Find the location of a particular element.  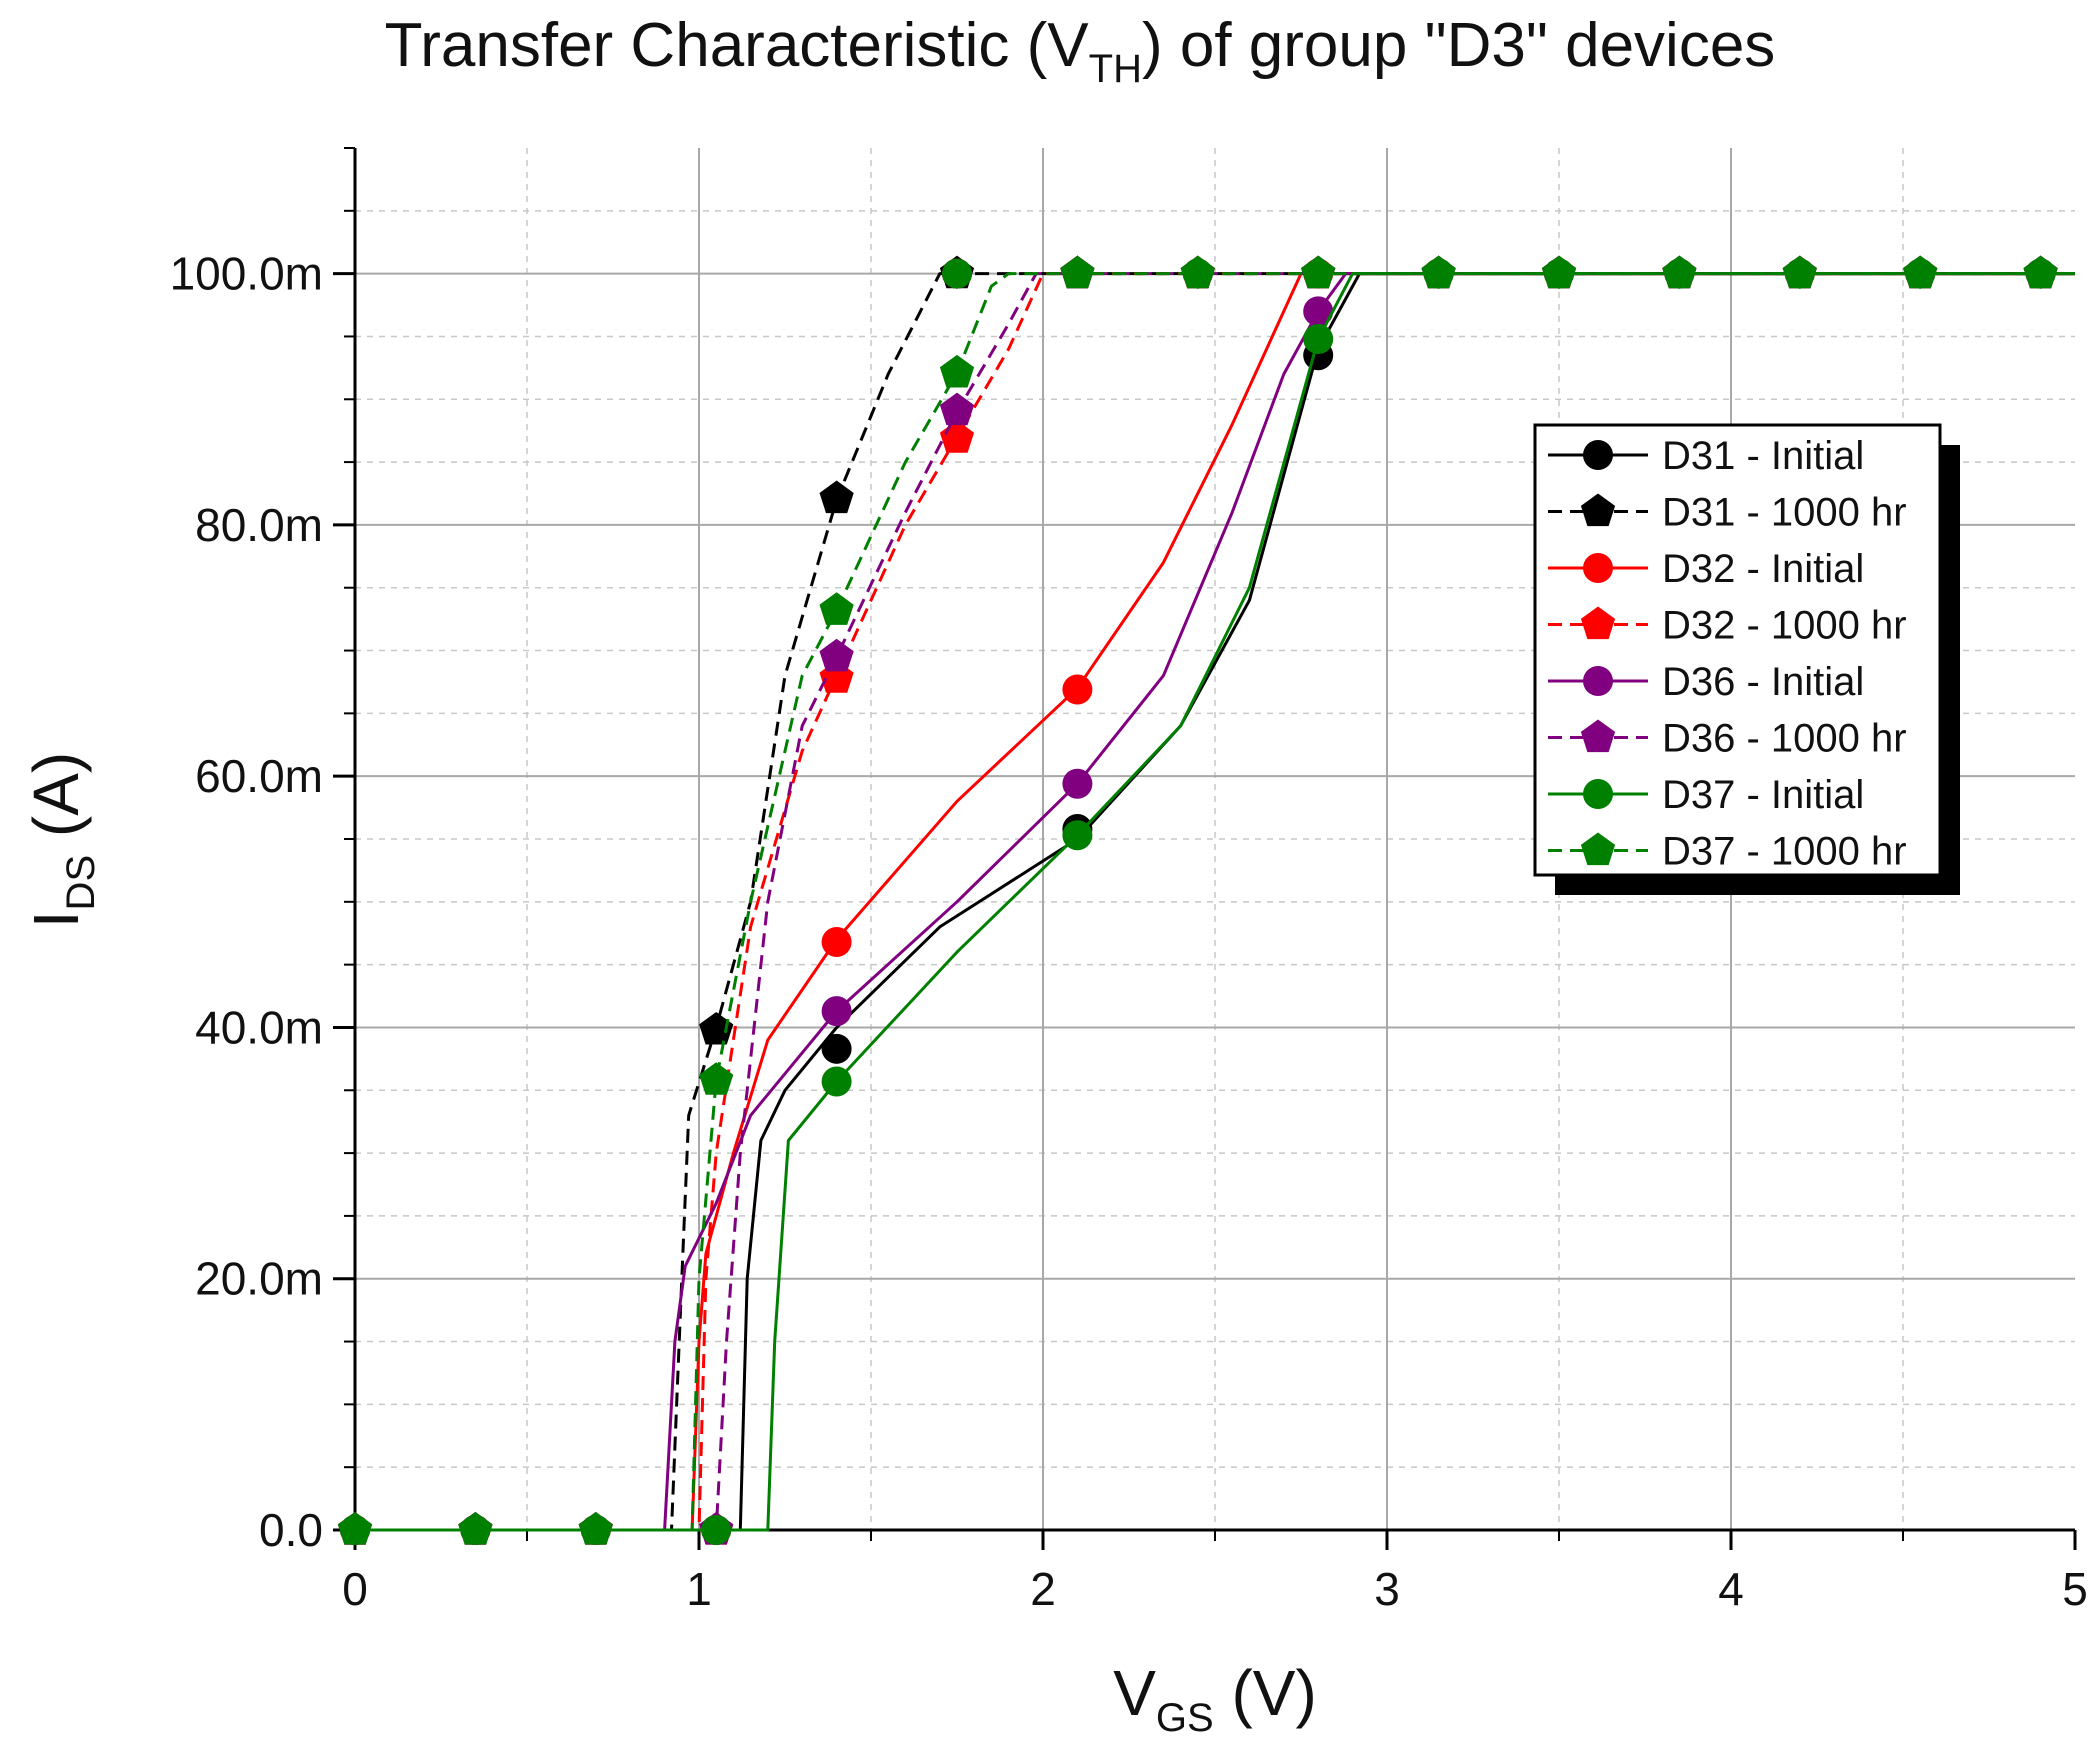

legend-label-d32-1000-hr: D32 - 1000 hr is located at coordinates (1784, 626).